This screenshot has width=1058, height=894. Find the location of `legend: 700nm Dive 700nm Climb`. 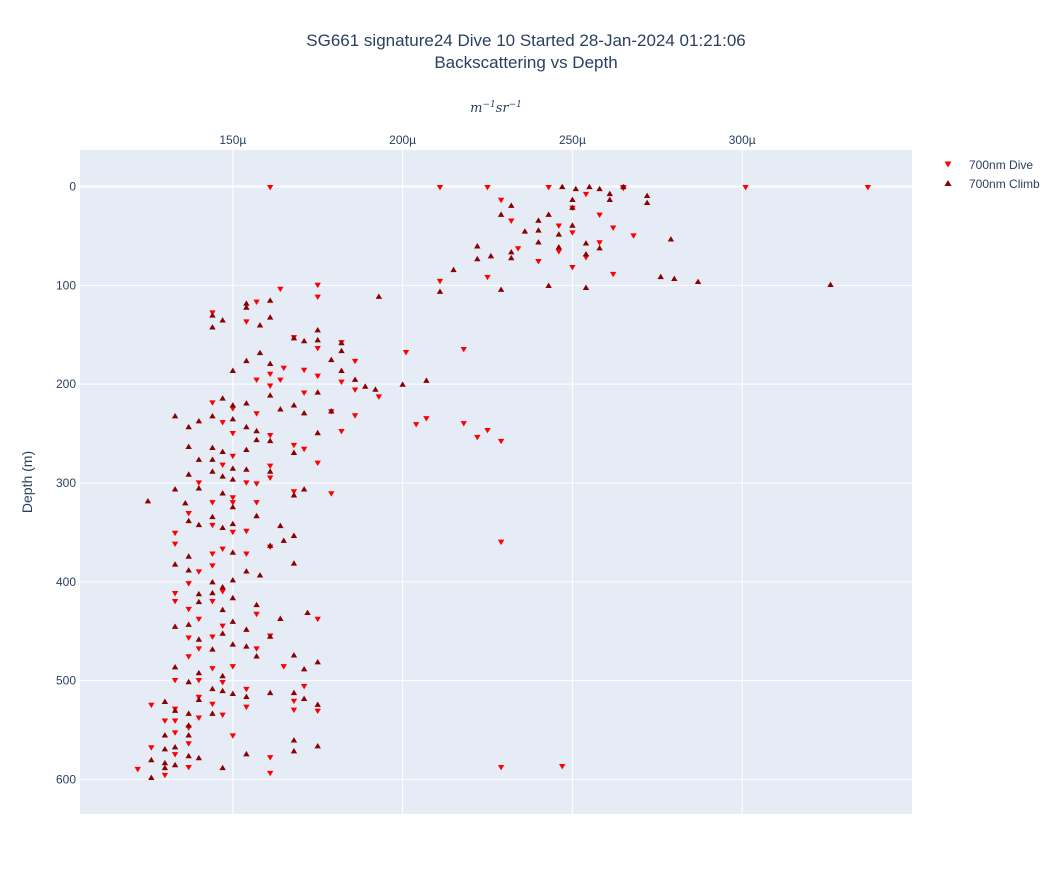

legend: 700nm Dive 700nm Climb is located at coordinates (992, 174).